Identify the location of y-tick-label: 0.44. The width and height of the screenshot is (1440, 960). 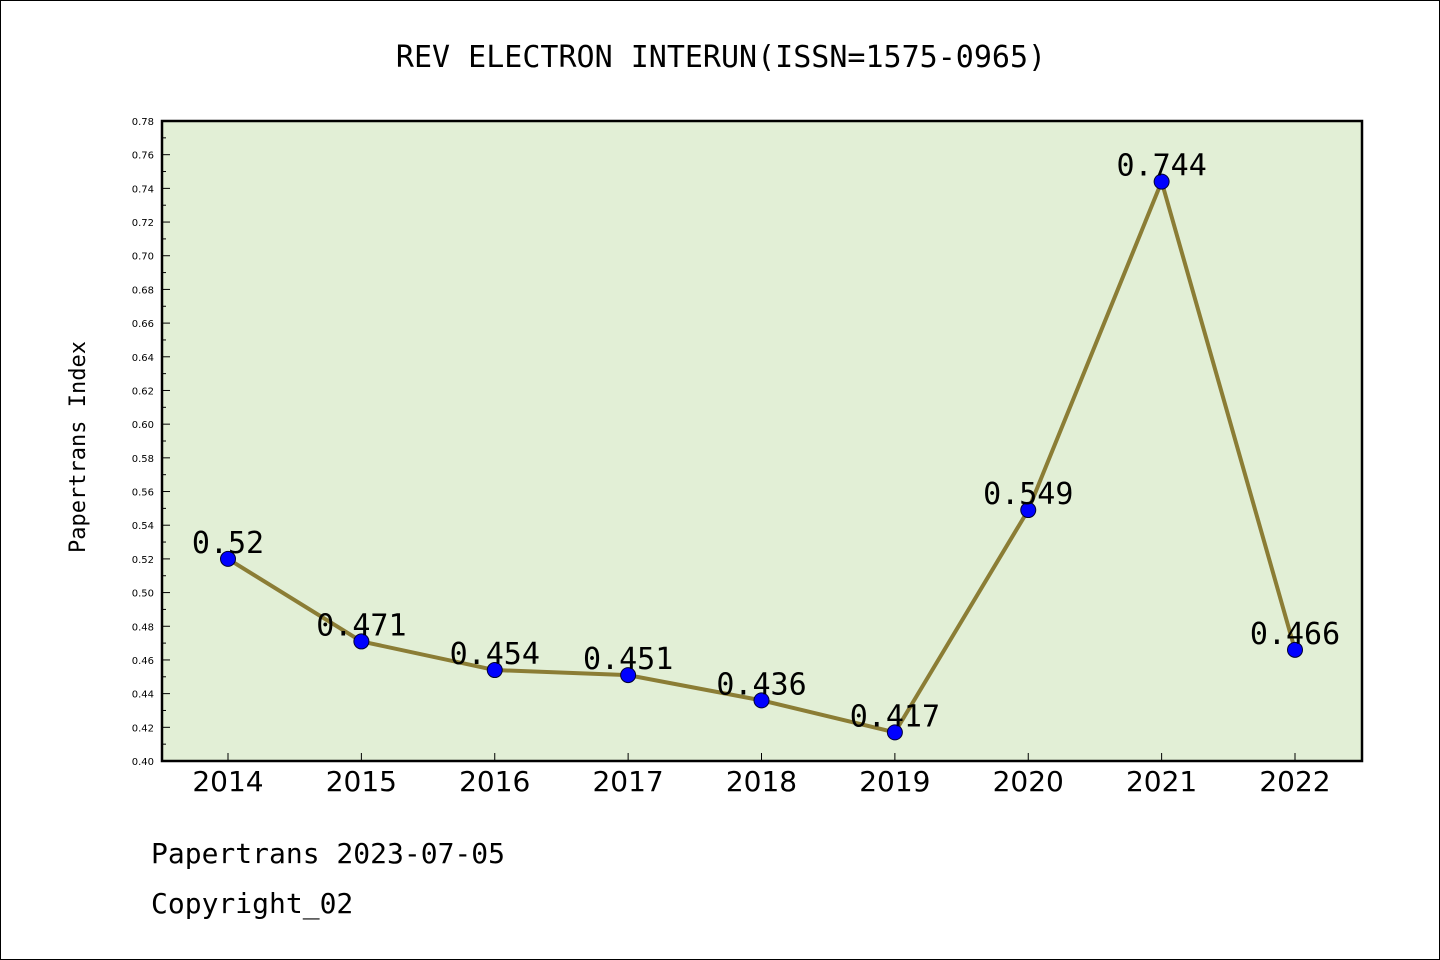
(143, 695).